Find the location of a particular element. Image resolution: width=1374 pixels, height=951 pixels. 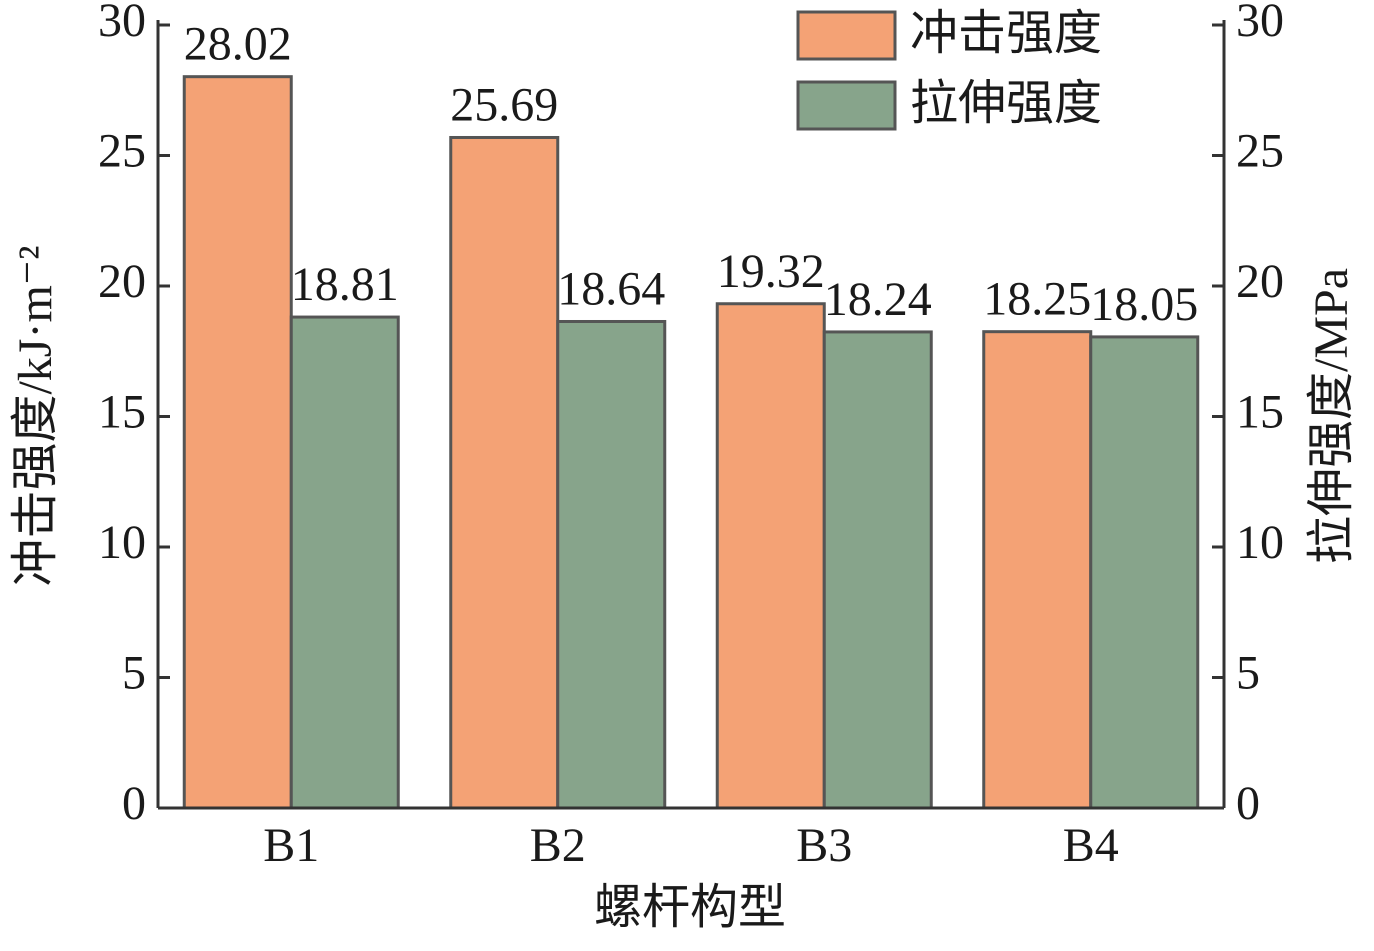

y-tick-label: 0 is located at coordinates (134, 803).